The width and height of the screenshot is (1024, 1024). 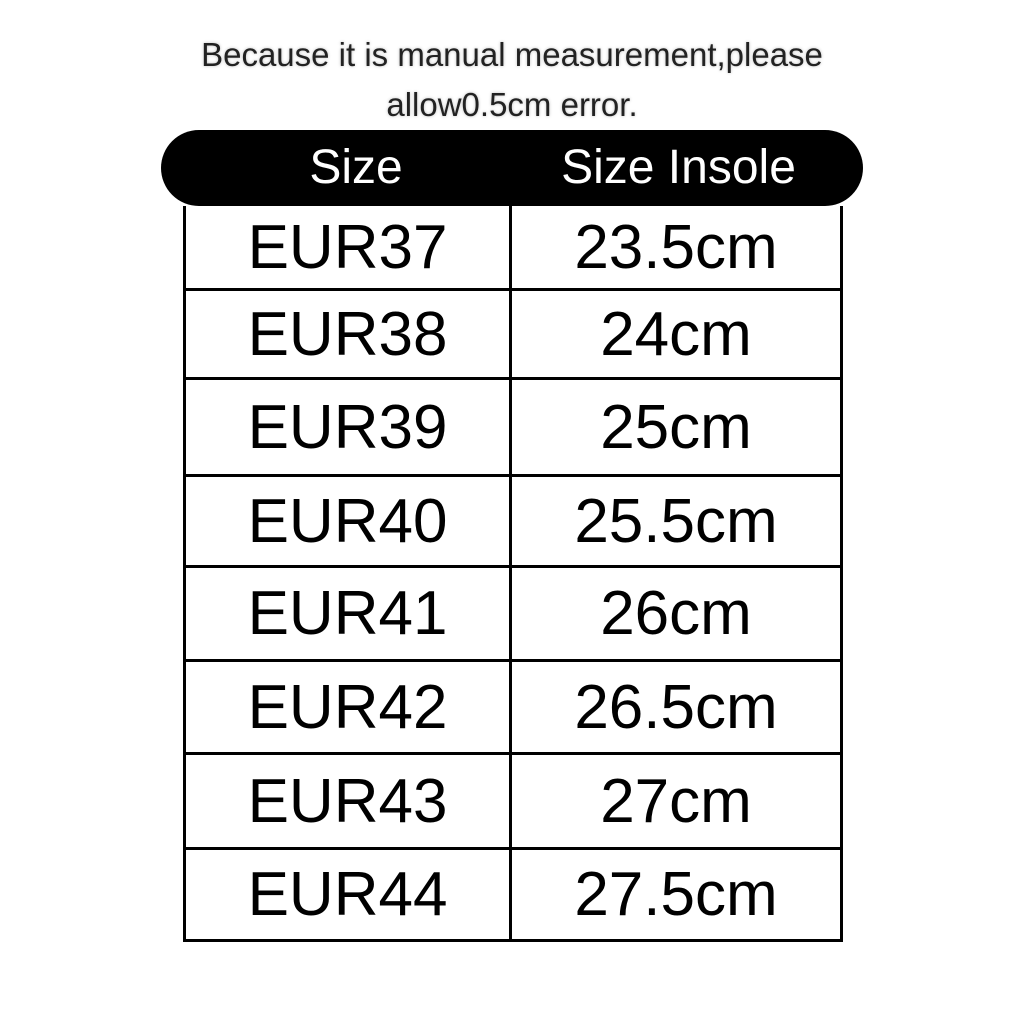 I want to click on insole-length-cell: 26.5cm, so click(x=676, y=707).